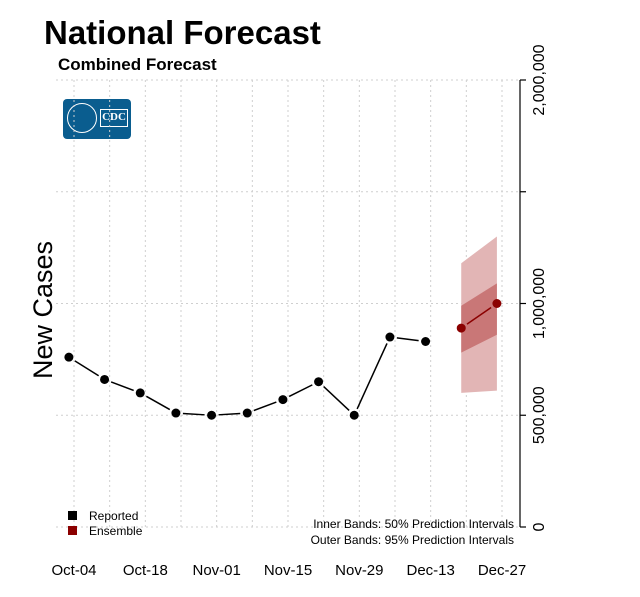 The image size is (640, 597). I want to click on legend-swatch-reported, so click(72, 515).